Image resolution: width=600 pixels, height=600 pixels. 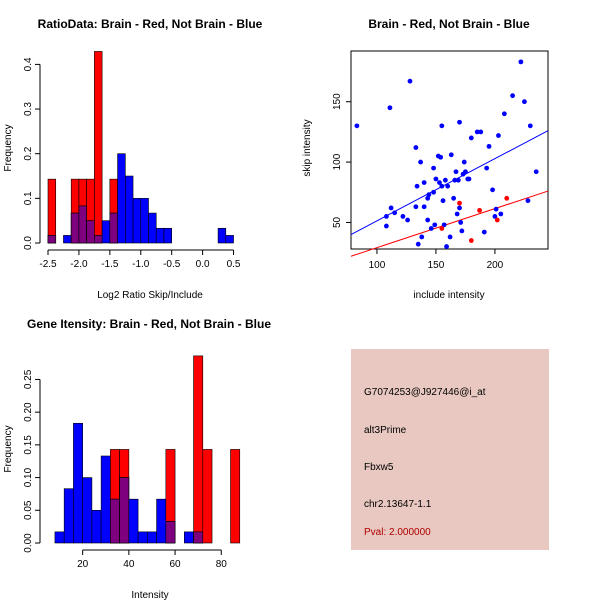 What do you see at coordinates (129, 564) in the screenshot?
I see `x-tick-label: 40` at bounding box center [129, 564].